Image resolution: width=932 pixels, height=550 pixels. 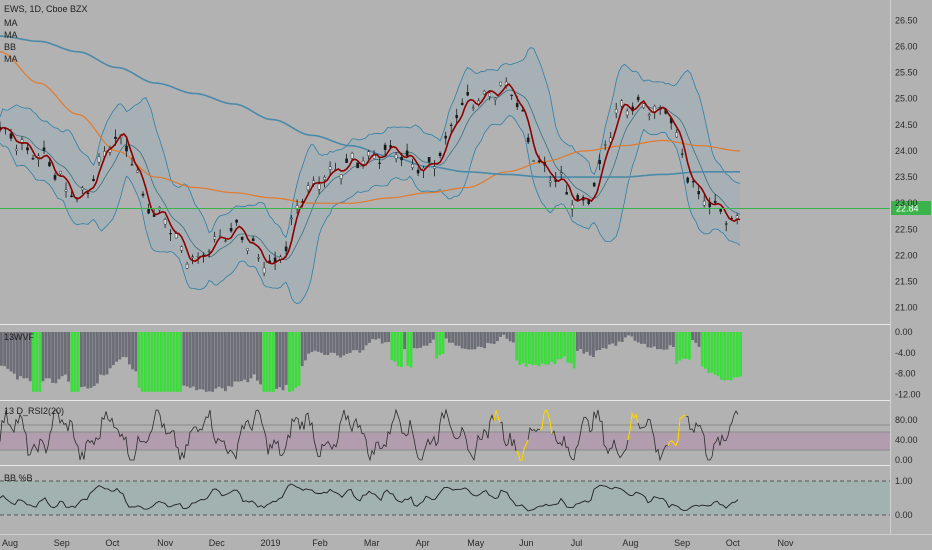 I want to click on percent-b-band, so click(x=445, y=498).